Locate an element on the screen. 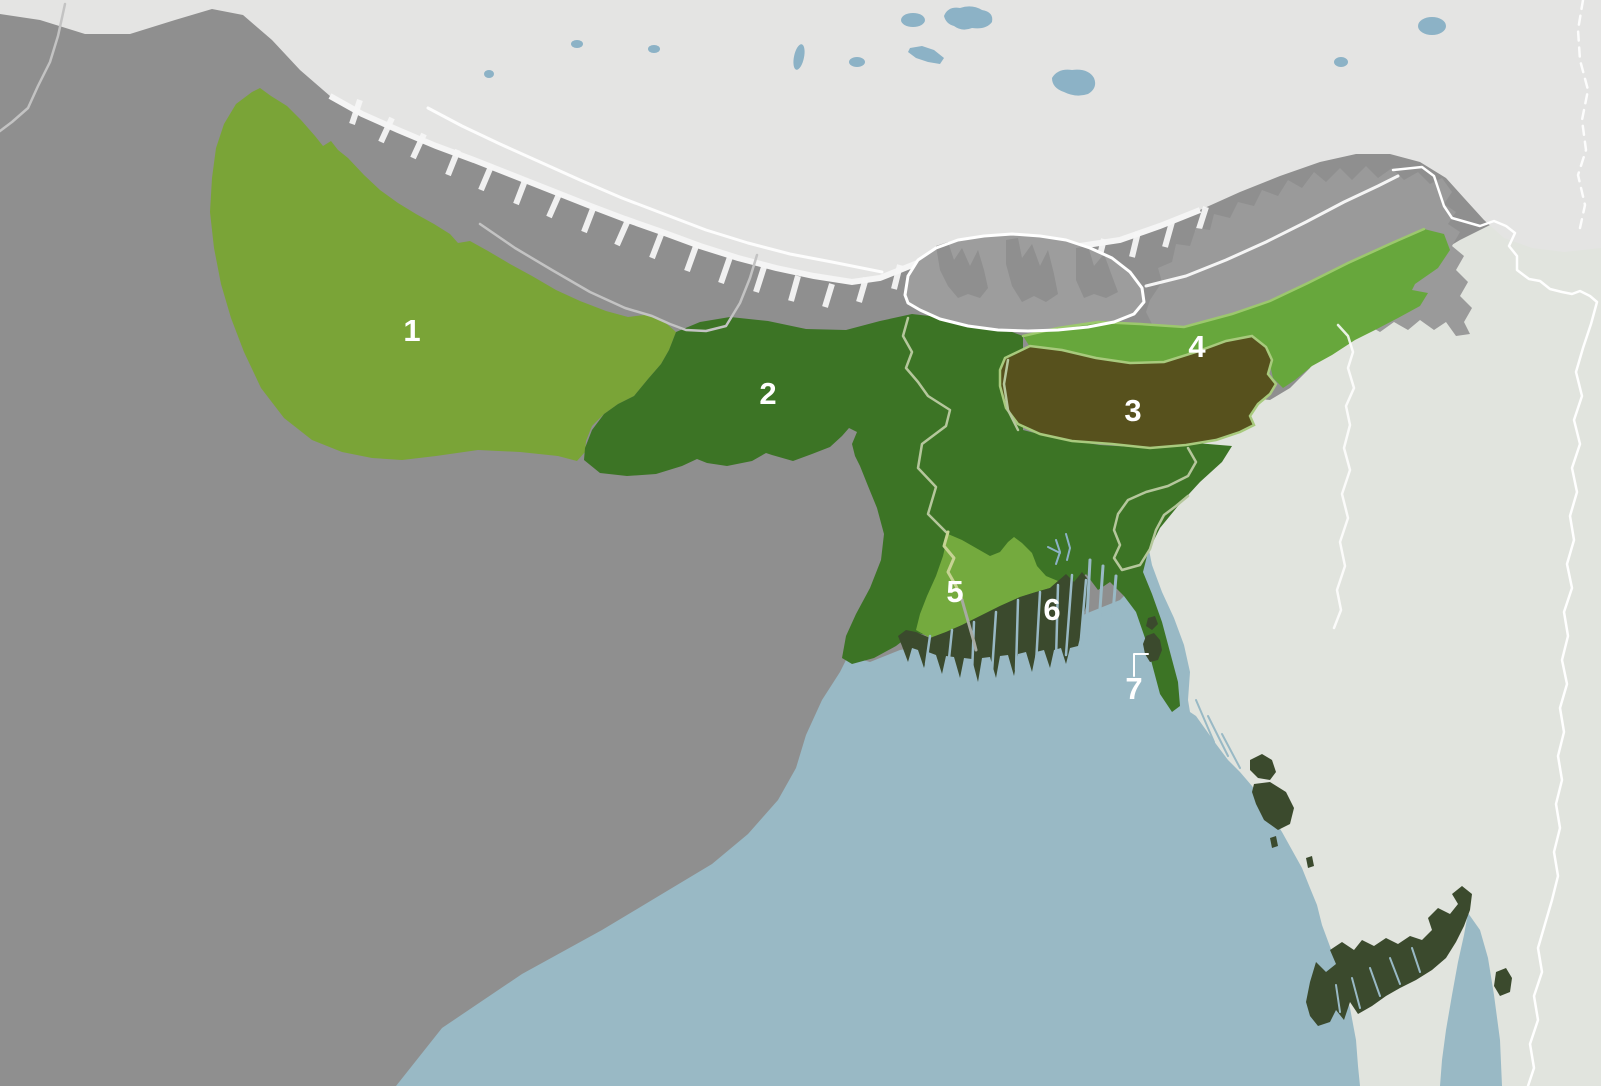 The height and width of the screenshot is (1086, 1601). irrawaddy-delta-mangroves is located at coordinates (1409, 956).